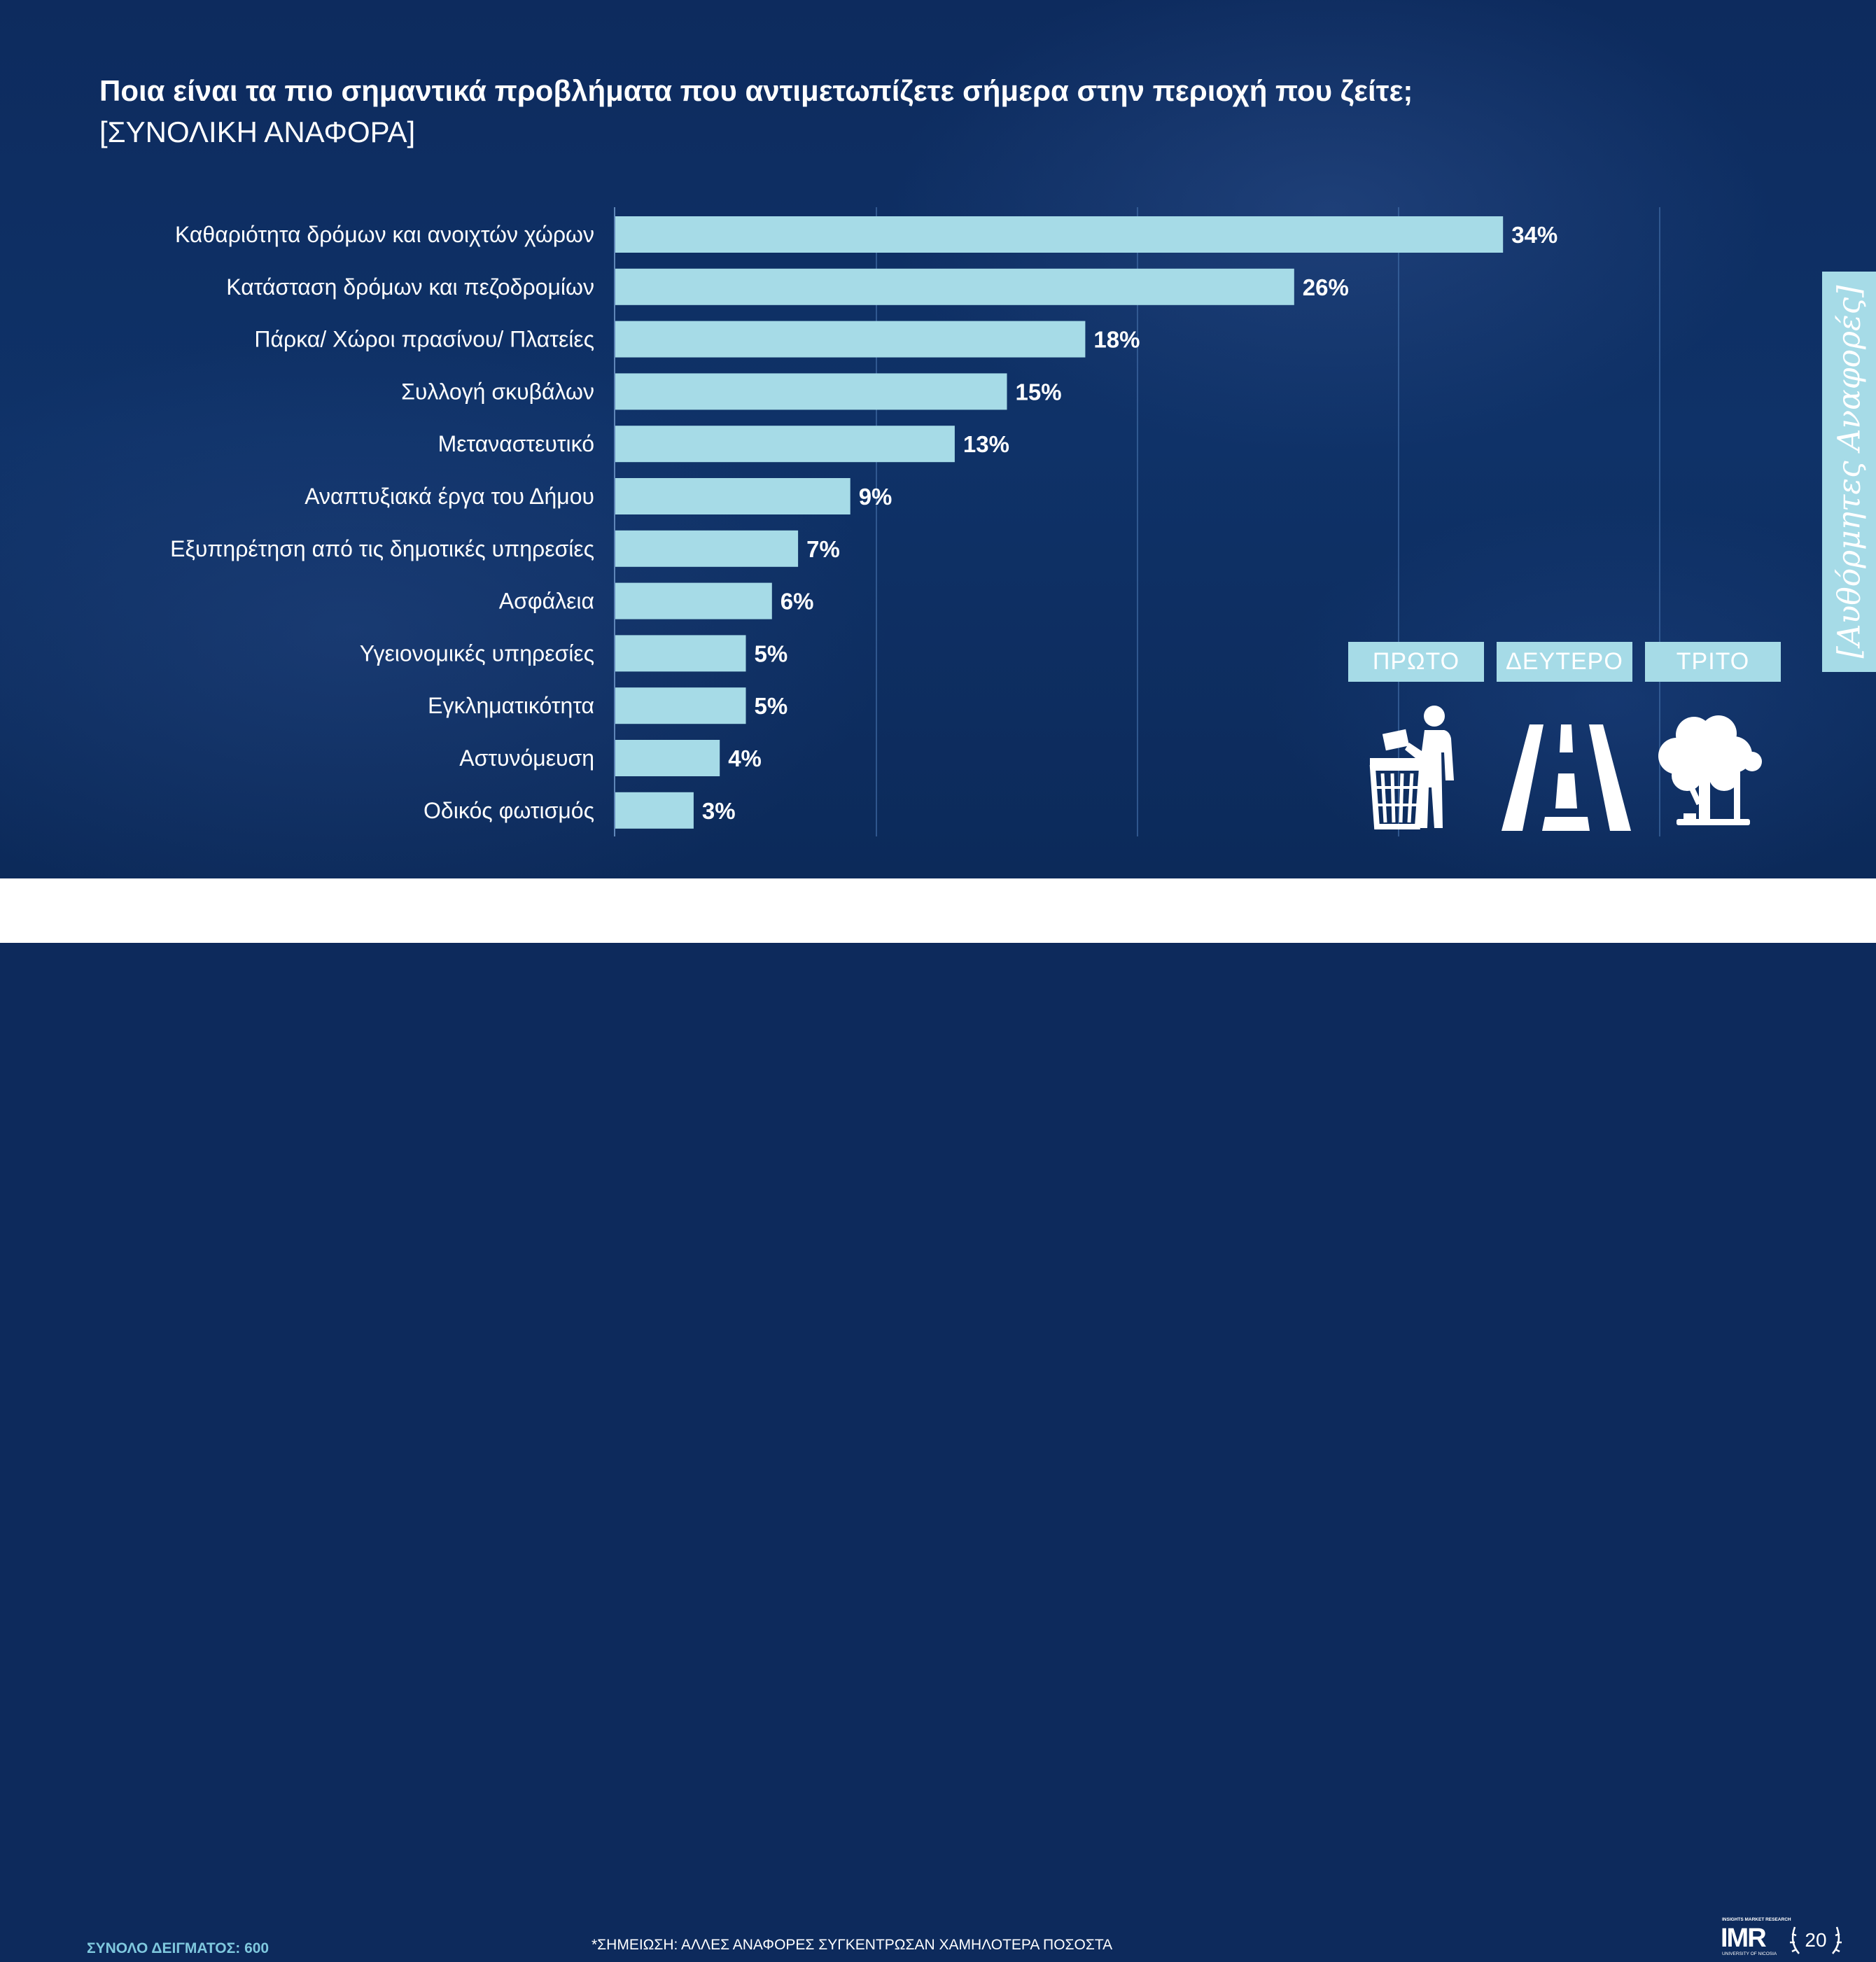 This screenshot has height=1962, width=1876. I want to click on rank-second-box: ΔΕΥΤΕΡΟ, so click(1564, 662).